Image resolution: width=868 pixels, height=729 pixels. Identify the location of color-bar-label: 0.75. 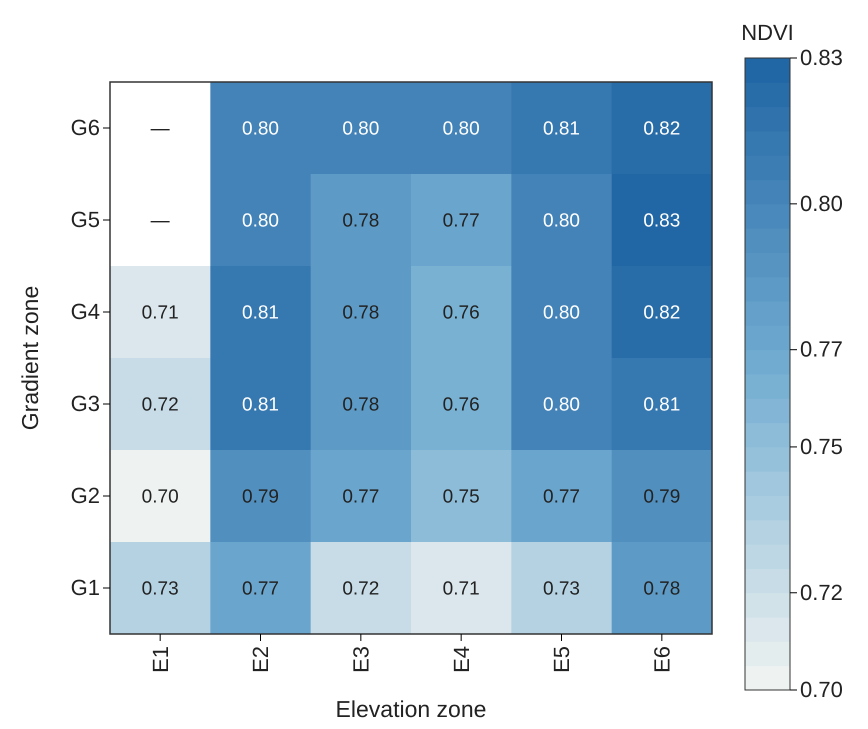
(821, 446).